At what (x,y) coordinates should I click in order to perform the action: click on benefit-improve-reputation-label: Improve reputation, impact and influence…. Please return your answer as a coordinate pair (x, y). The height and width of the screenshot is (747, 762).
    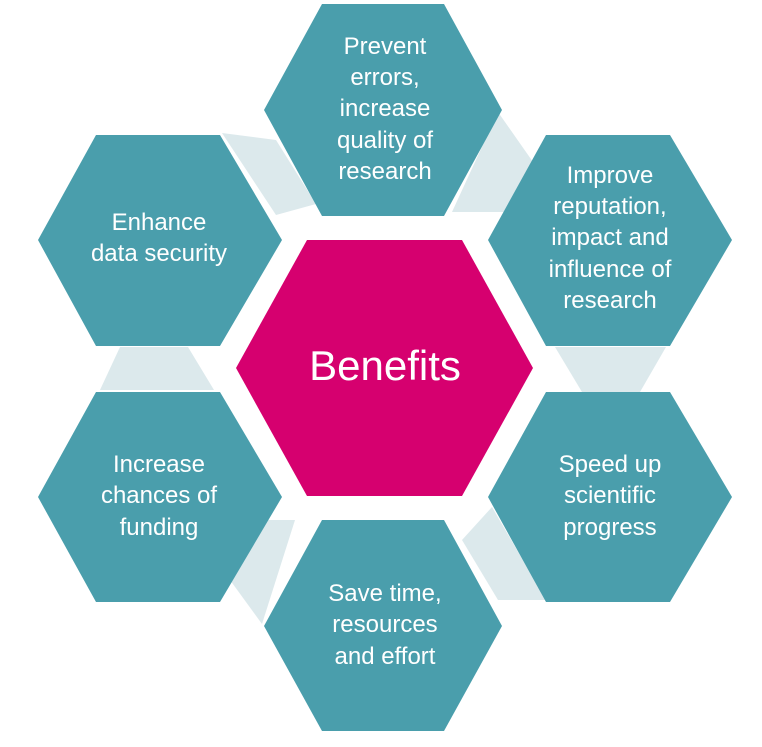
    Looking at the image, I should click on (610, 238).